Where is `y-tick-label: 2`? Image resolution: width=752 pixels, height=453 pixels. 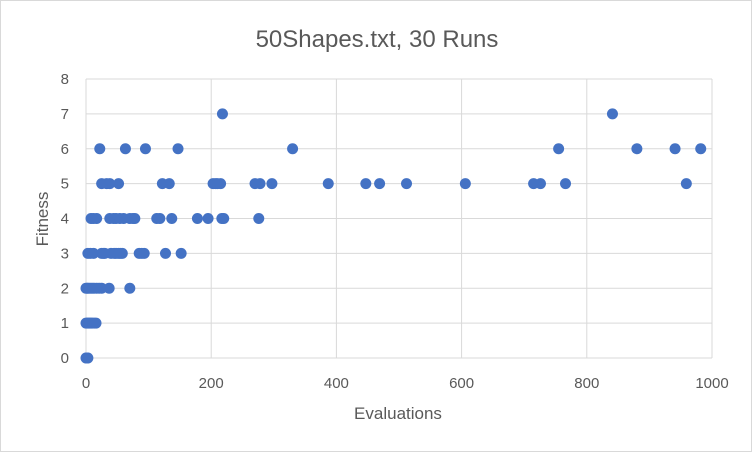
y-tick-label: 2 is located at coordinates (65, 288).